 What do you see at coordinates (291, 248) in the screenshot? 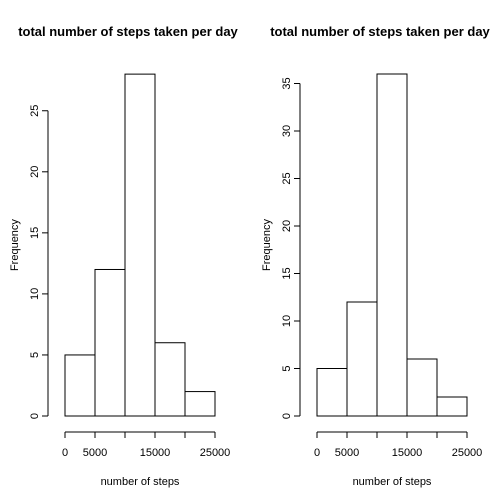
I see `y-axis: 0 5 10 15 20 25 30 35` at bounding box center [291, 248].